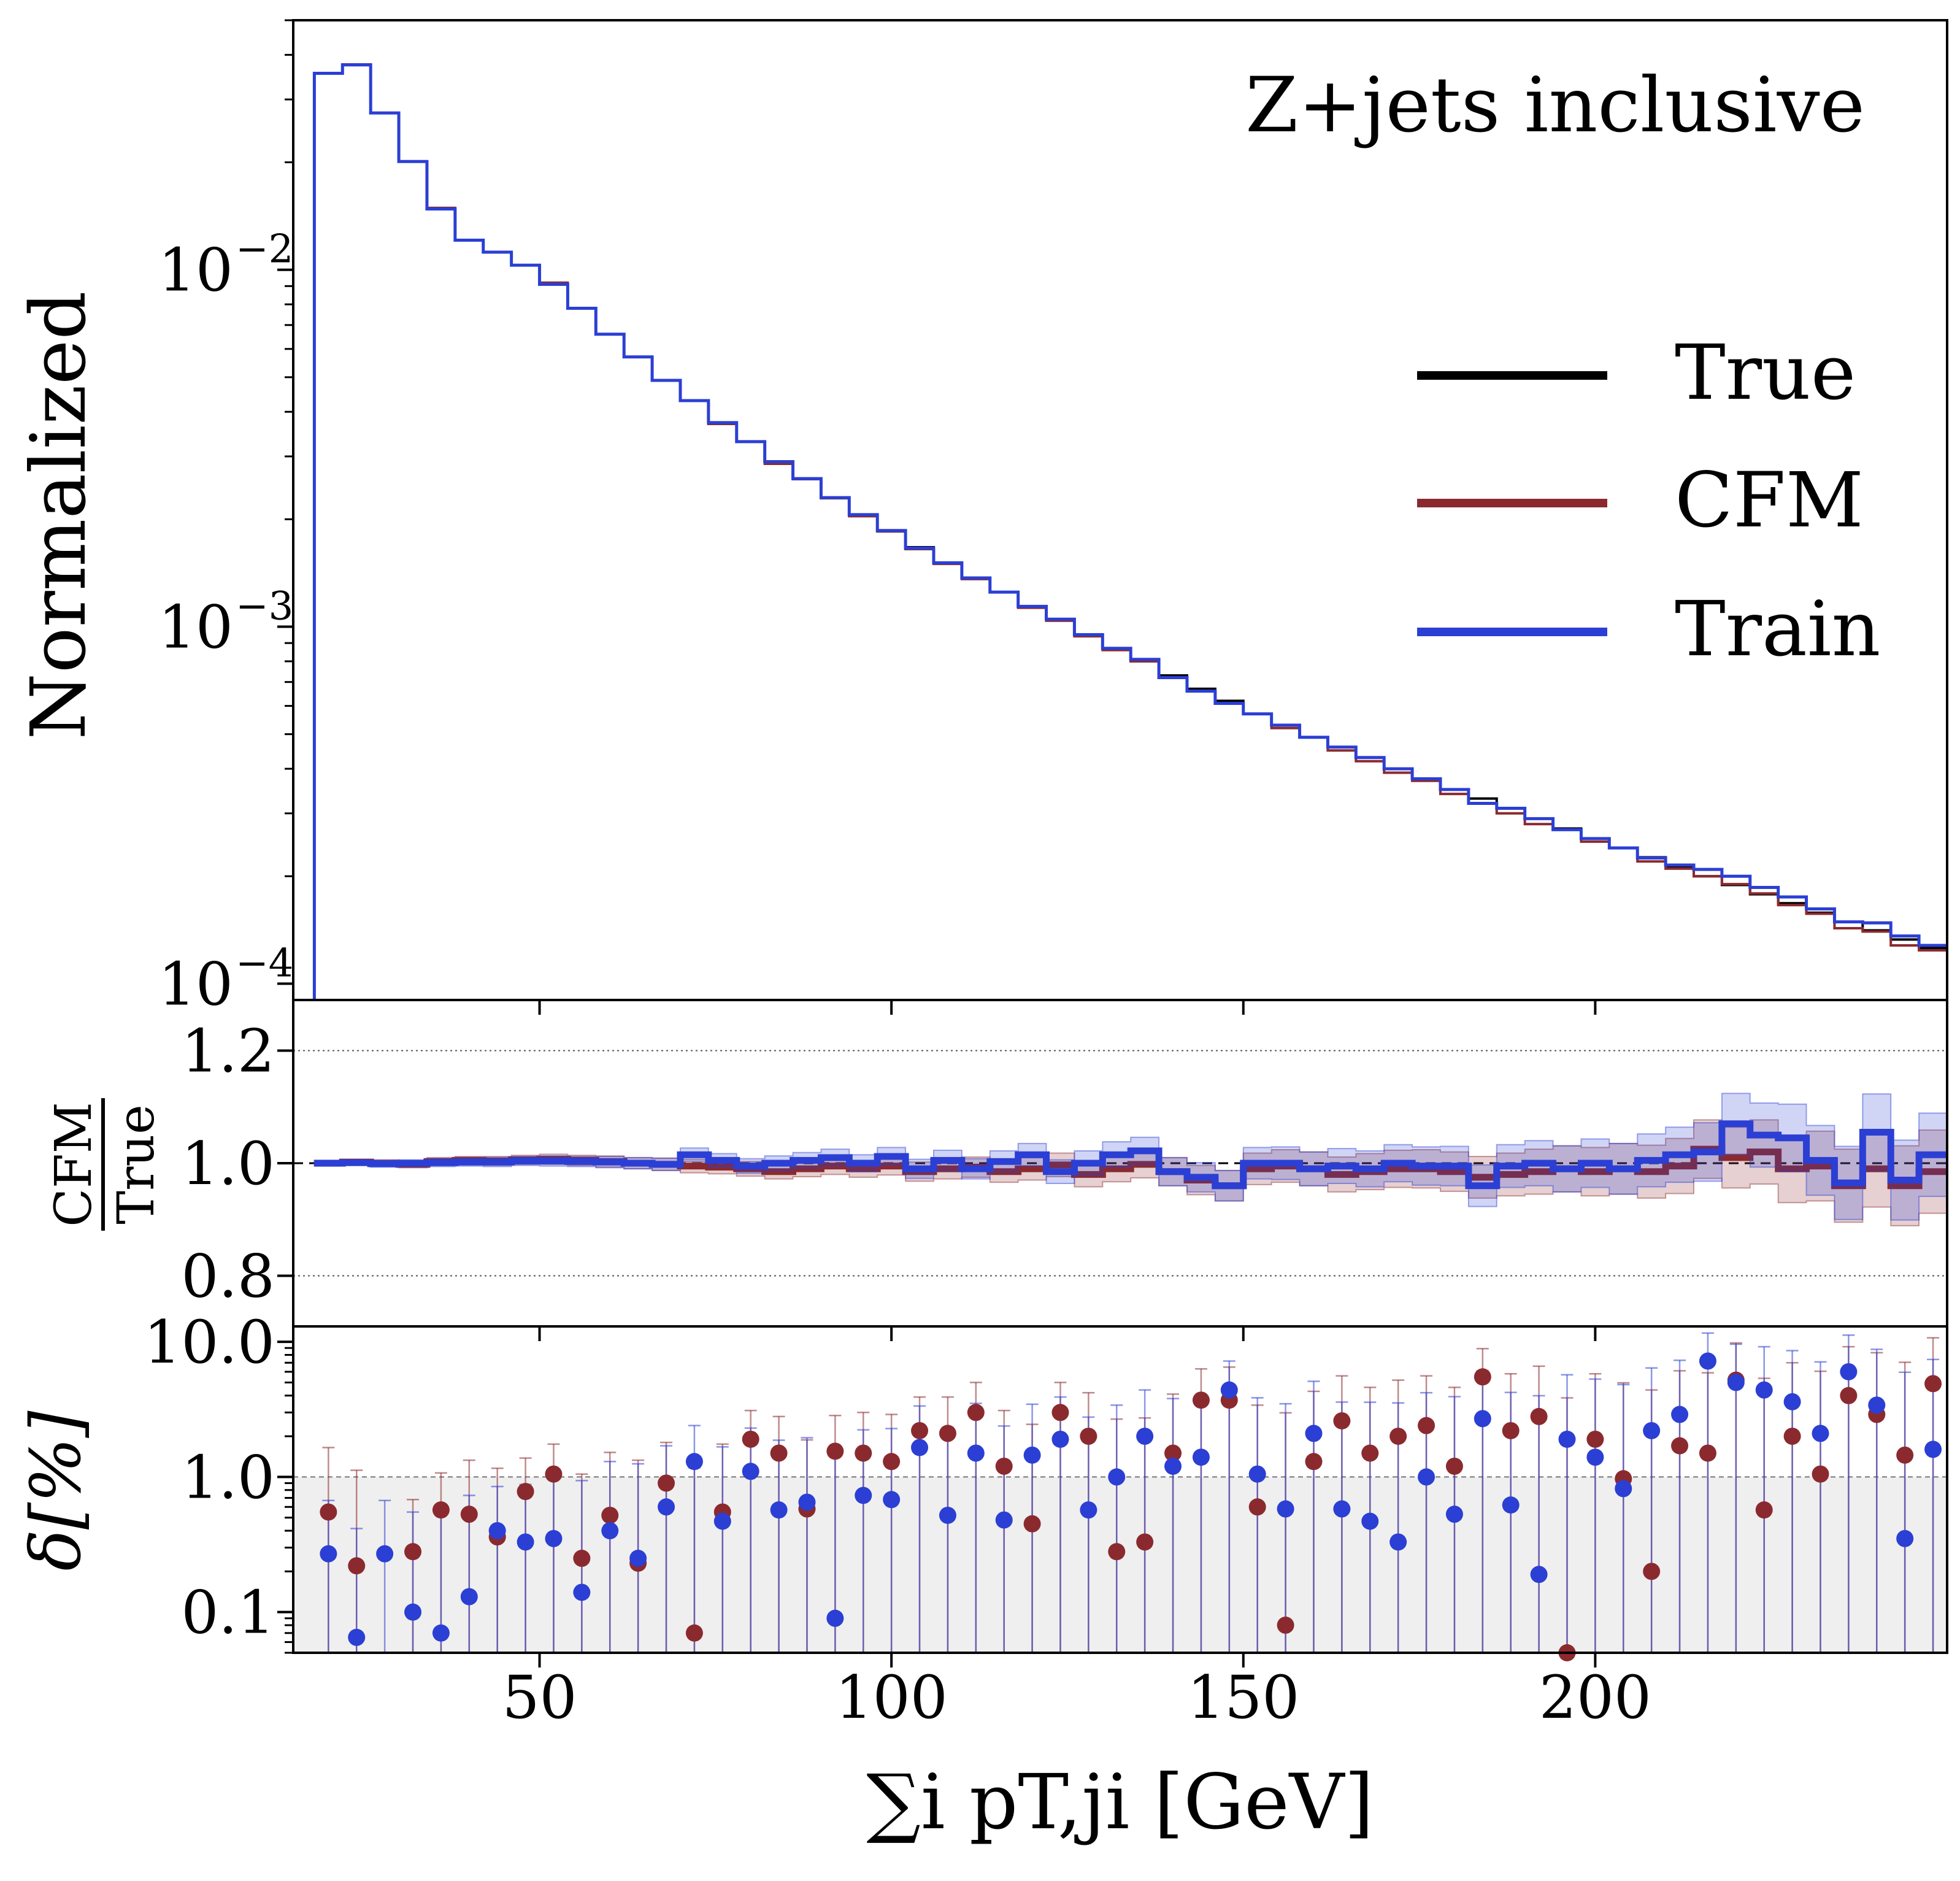 This screenshot has width=1960, height=1881. What do you see at coordinates (1120, 1496) in the screenshot?
I see `delta-series` at bounding box center [1120, 1496].